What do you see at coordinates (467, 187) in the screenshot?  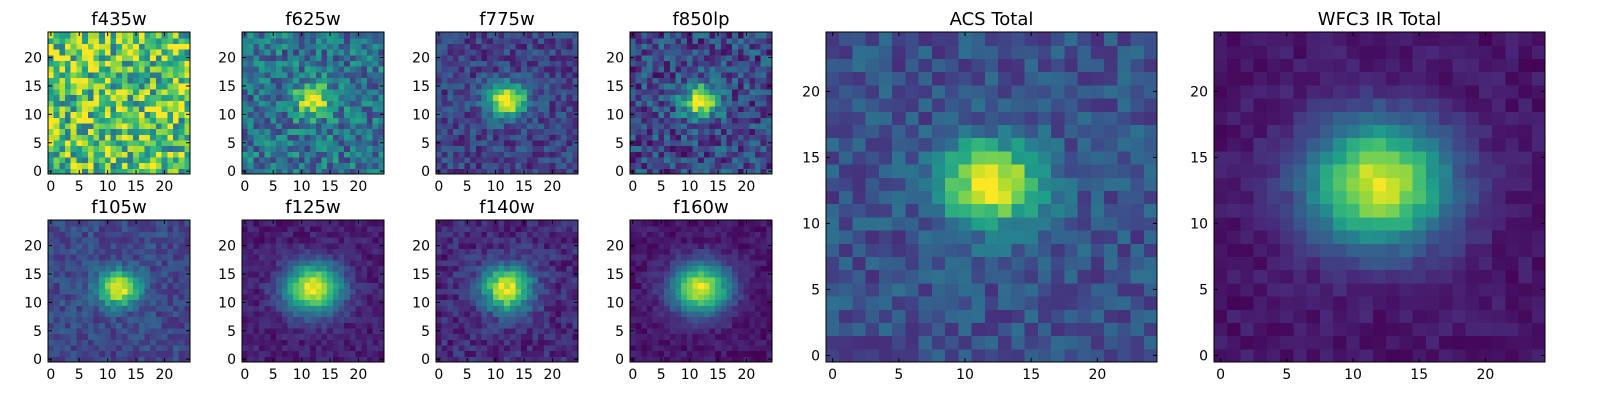 I see `x-tick-label: 5` at bounding box center [467, 187].